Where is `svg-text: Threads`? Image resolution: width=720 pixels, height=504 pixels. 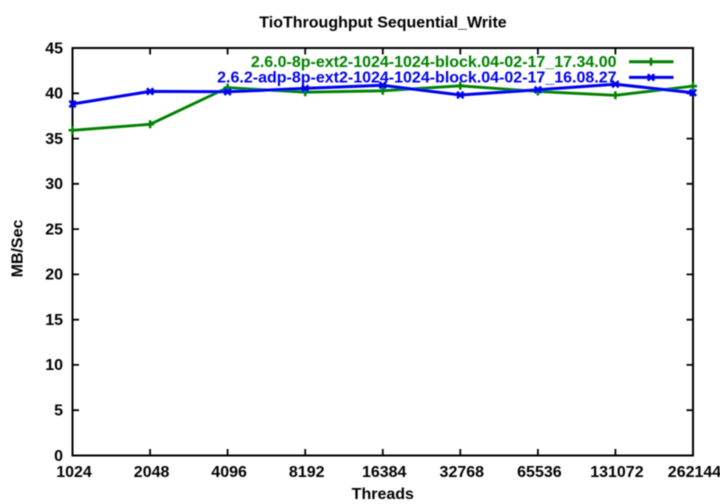 svg-text: Threads is located at coordinates (383, 494).